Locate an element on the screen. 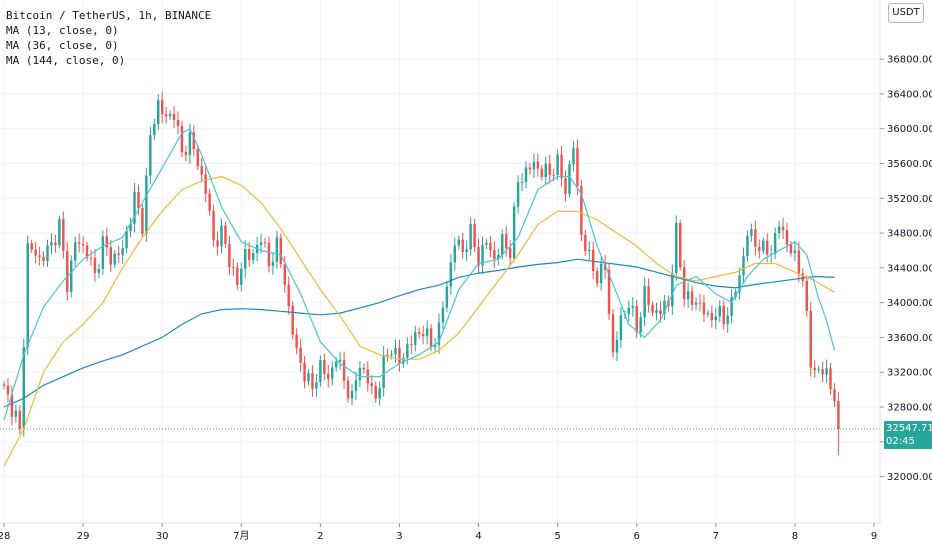 This screenshot has height=550, width=932. ma36-legend: MA (36, close, 0) is located at coordinates (62, 45).